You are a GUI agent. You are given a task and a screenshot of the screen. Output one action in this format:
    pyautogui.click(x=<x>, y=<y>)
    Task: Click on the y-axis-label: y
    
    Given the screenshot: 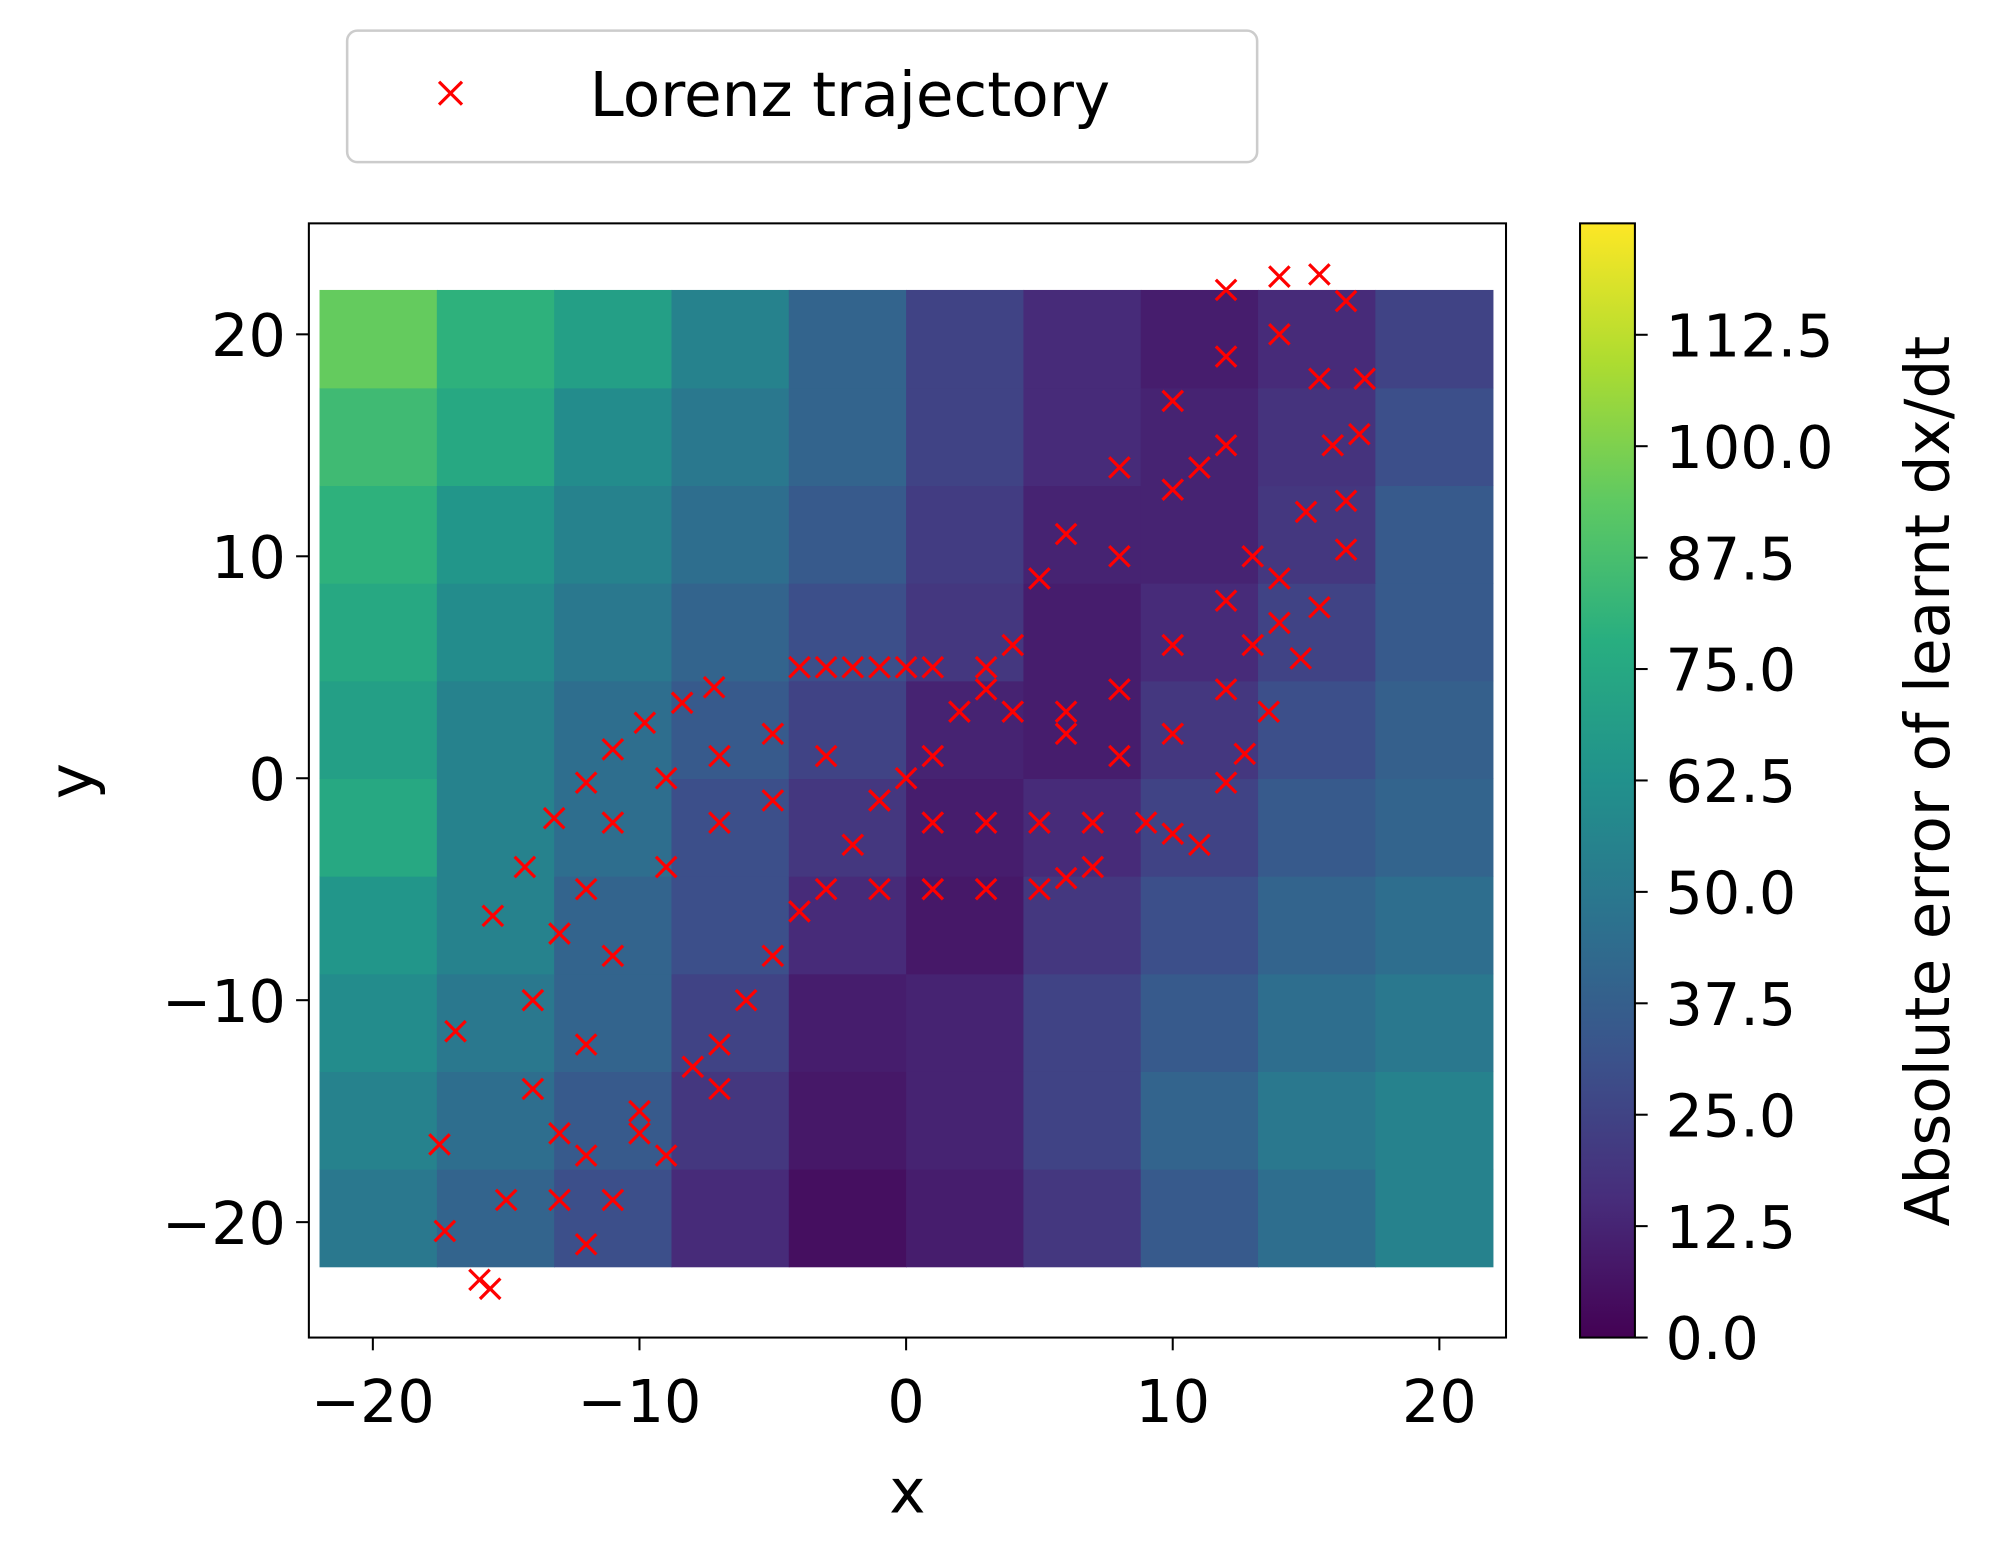 What is the action you would take?
    pyautogui.click(x=71, y=781)
    